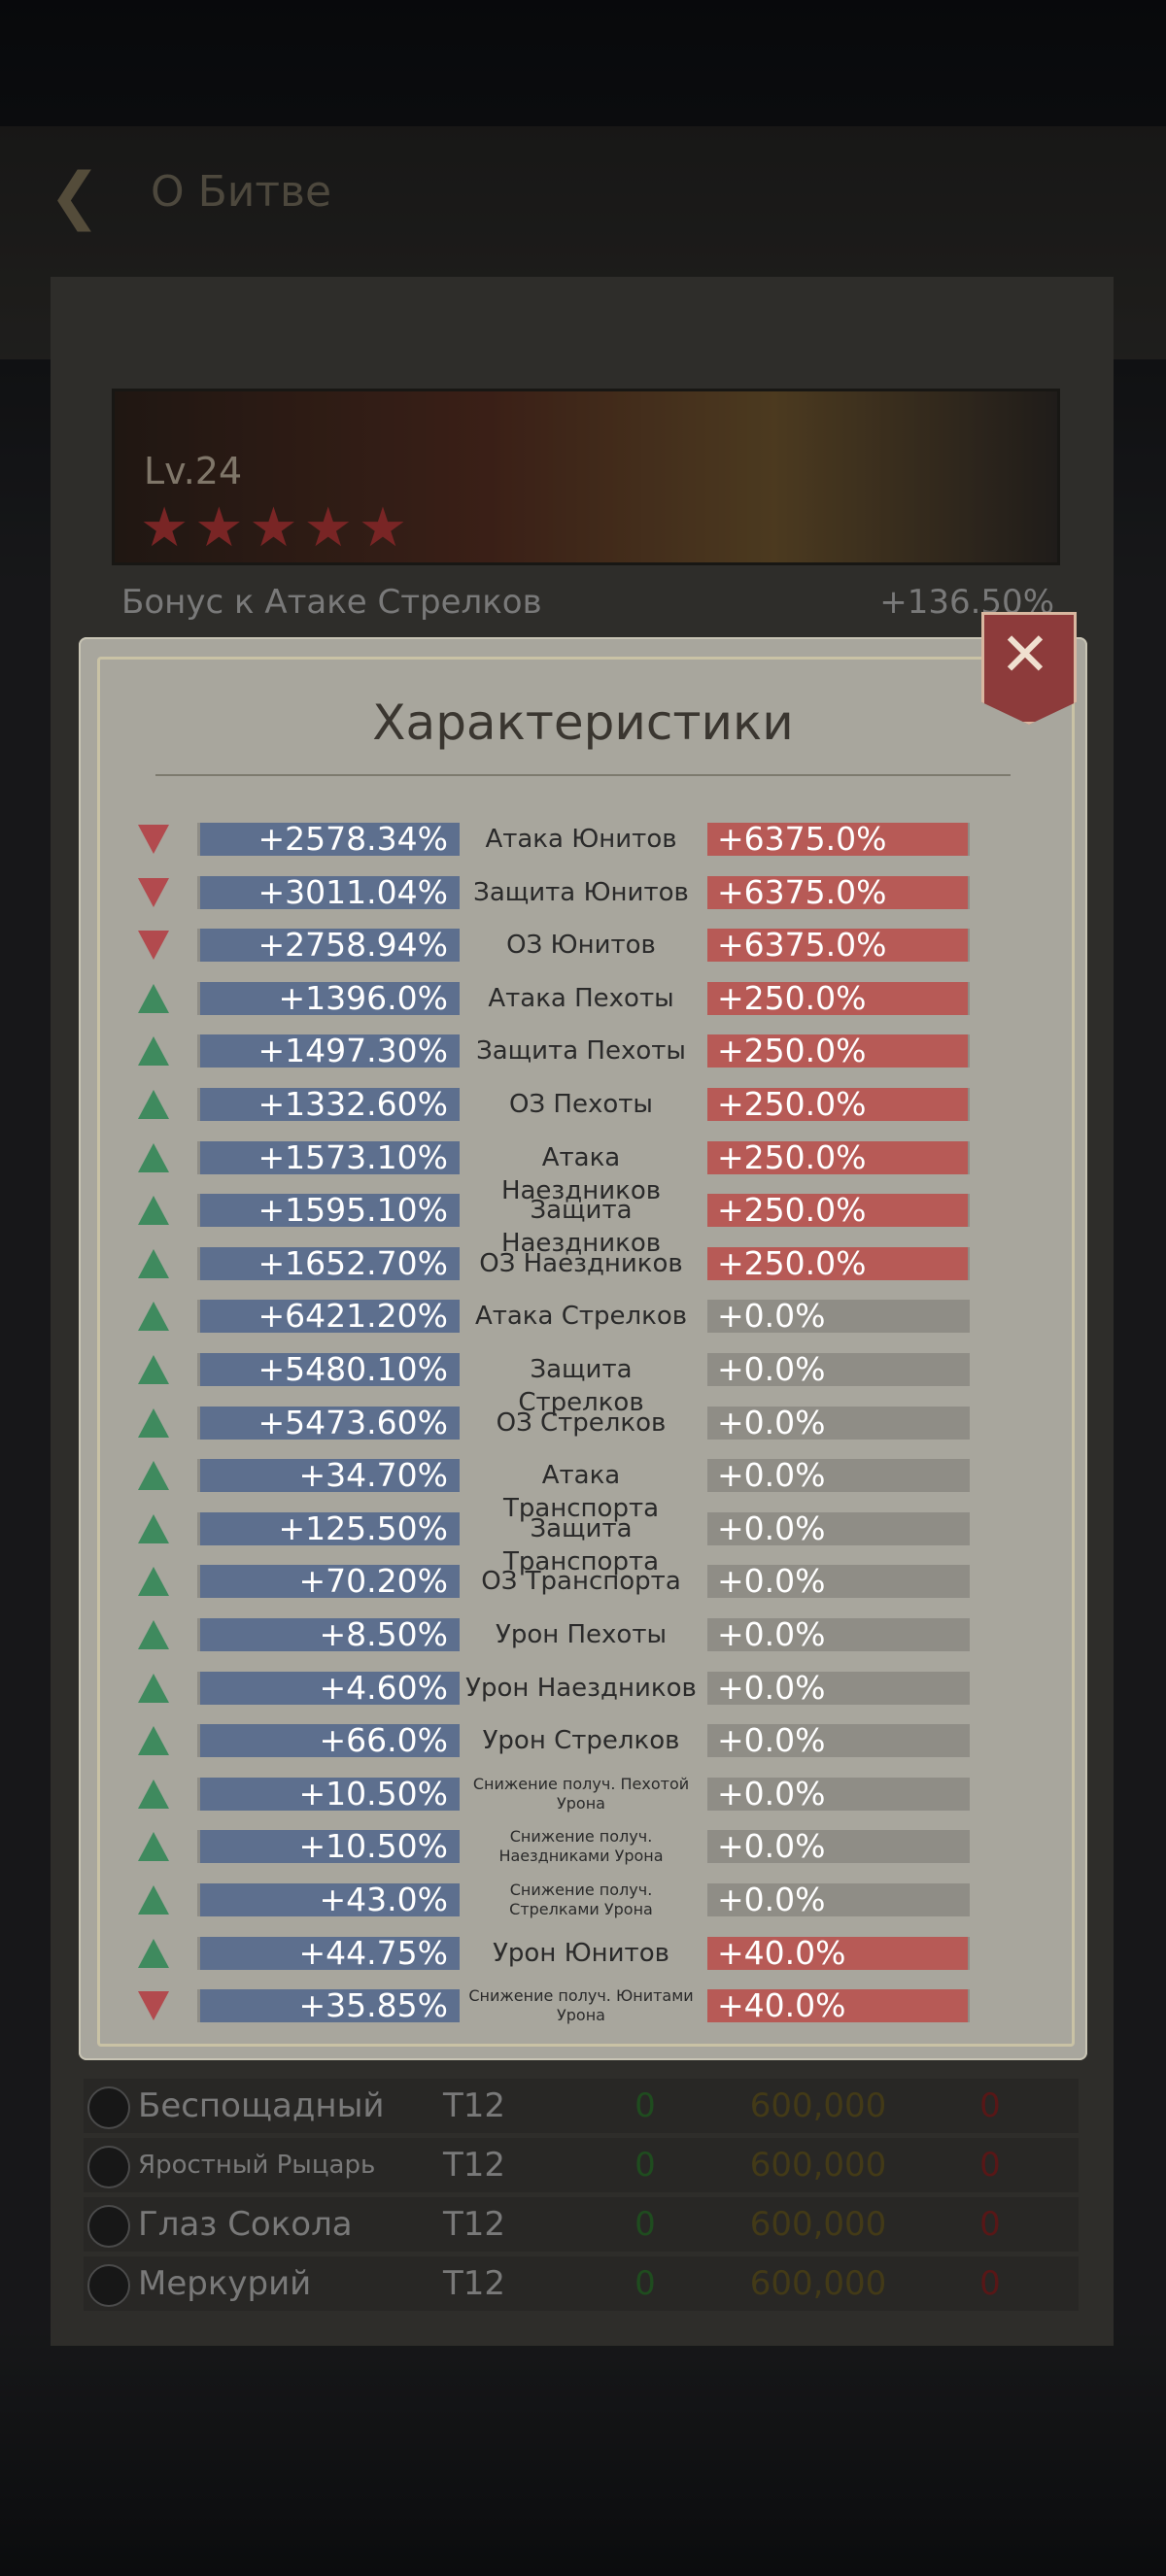  What do you see at coordinates (581, 1899) in the screenshot?
I see `stat-name: Снижение получ. Стрелками Урона` at bounding box center [581, 1899].